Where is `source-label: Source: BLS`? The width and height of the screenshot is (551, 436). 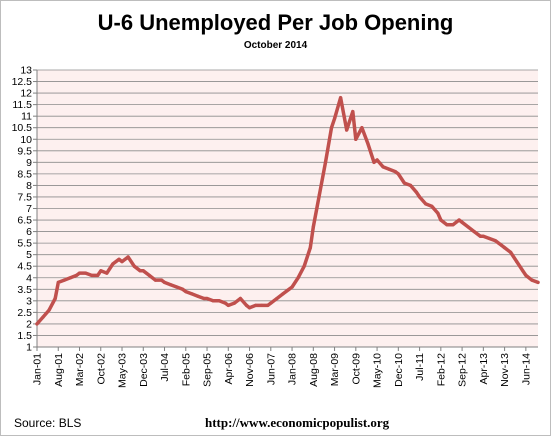
source-label: Source: BLS is located at coordinates (48, 423).